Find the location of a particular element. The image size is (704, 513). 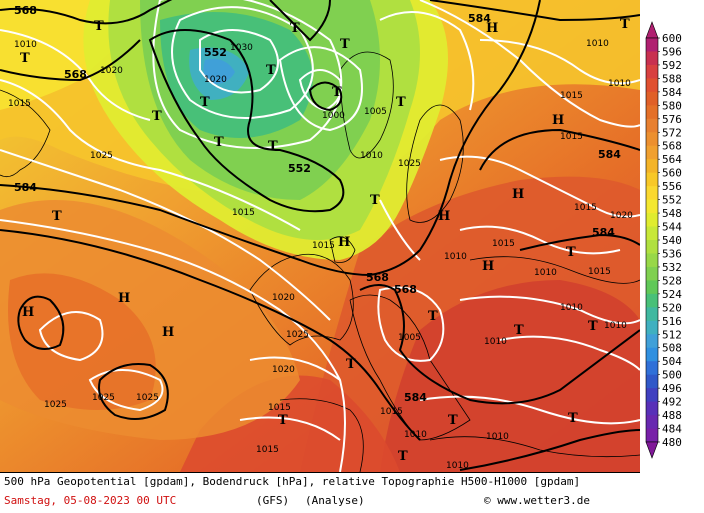

legend-tick-label: 564 is located at coordinates (672, 159).